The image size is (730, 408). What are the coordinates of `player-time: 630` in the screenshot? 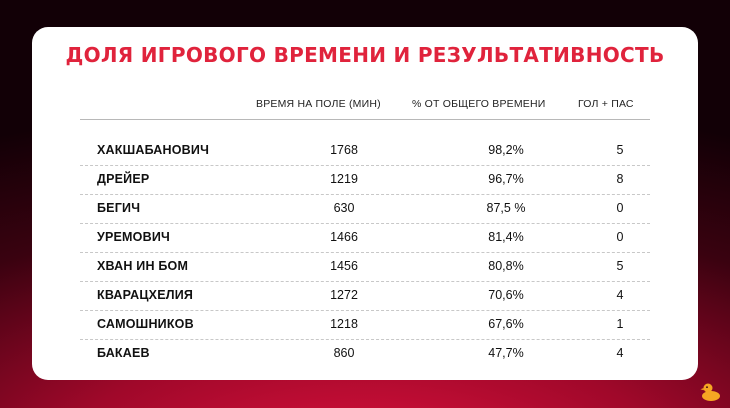 It's located at (344, 208).